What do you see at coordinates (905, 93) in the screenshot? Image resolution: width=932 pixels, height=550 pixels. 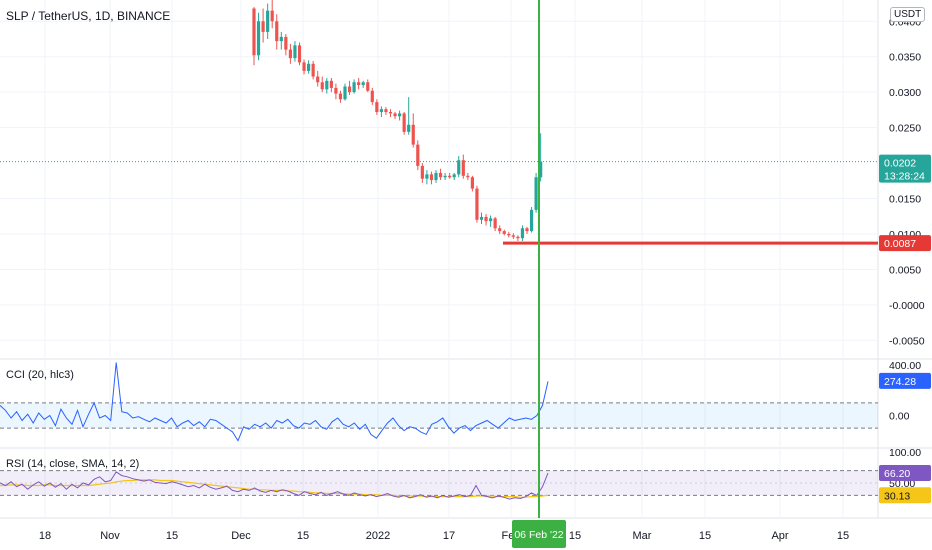 I see `y-tick-label: 0.0300` at bounding box center [905, 93].